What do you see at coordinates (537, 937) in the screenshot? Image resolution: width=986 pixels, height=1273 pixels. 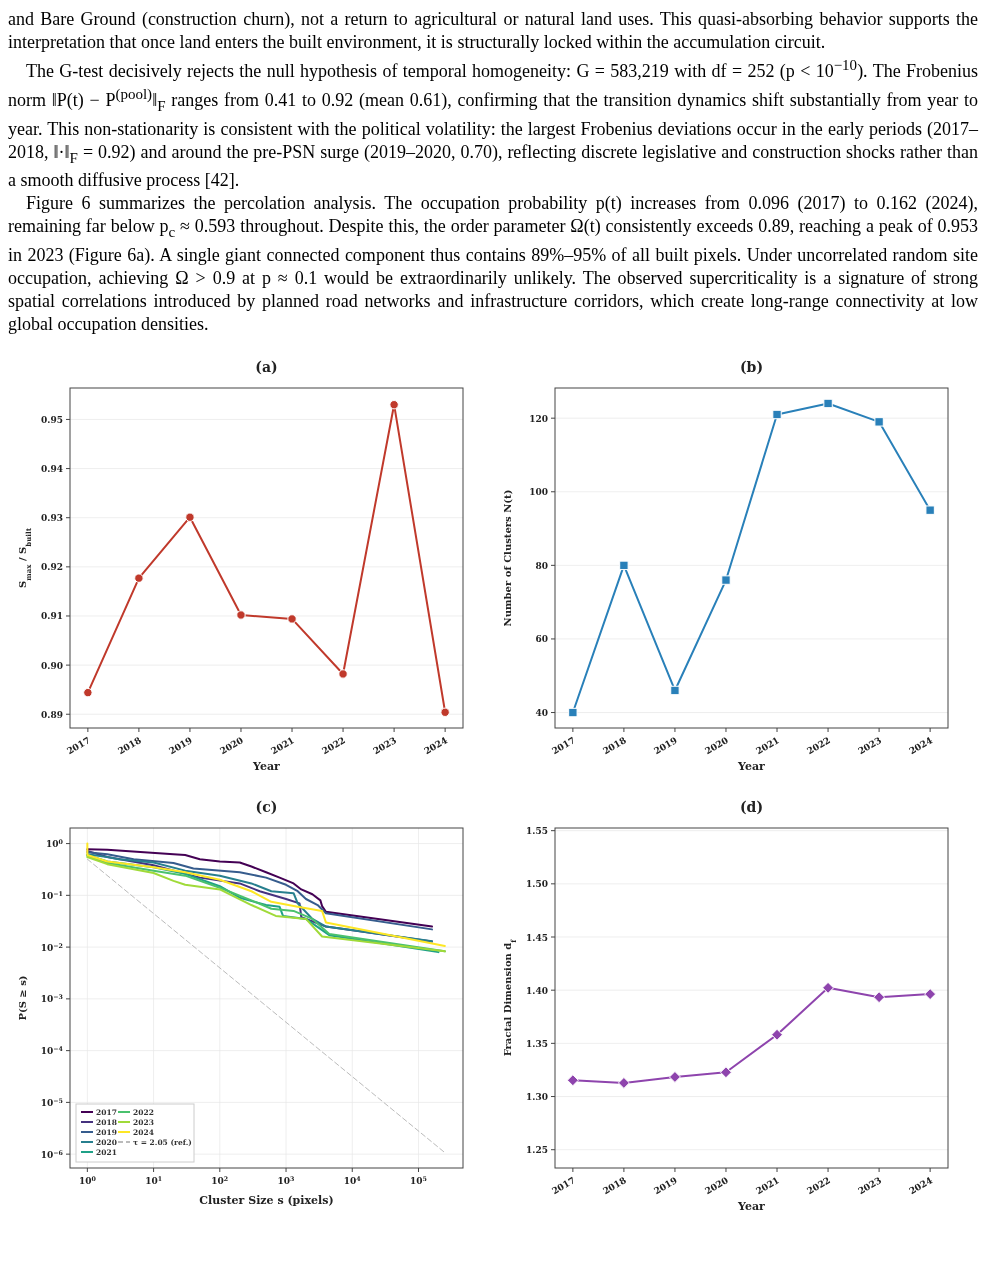 I see `y-tick-label: 1.45` at bounding box center [537, 937].